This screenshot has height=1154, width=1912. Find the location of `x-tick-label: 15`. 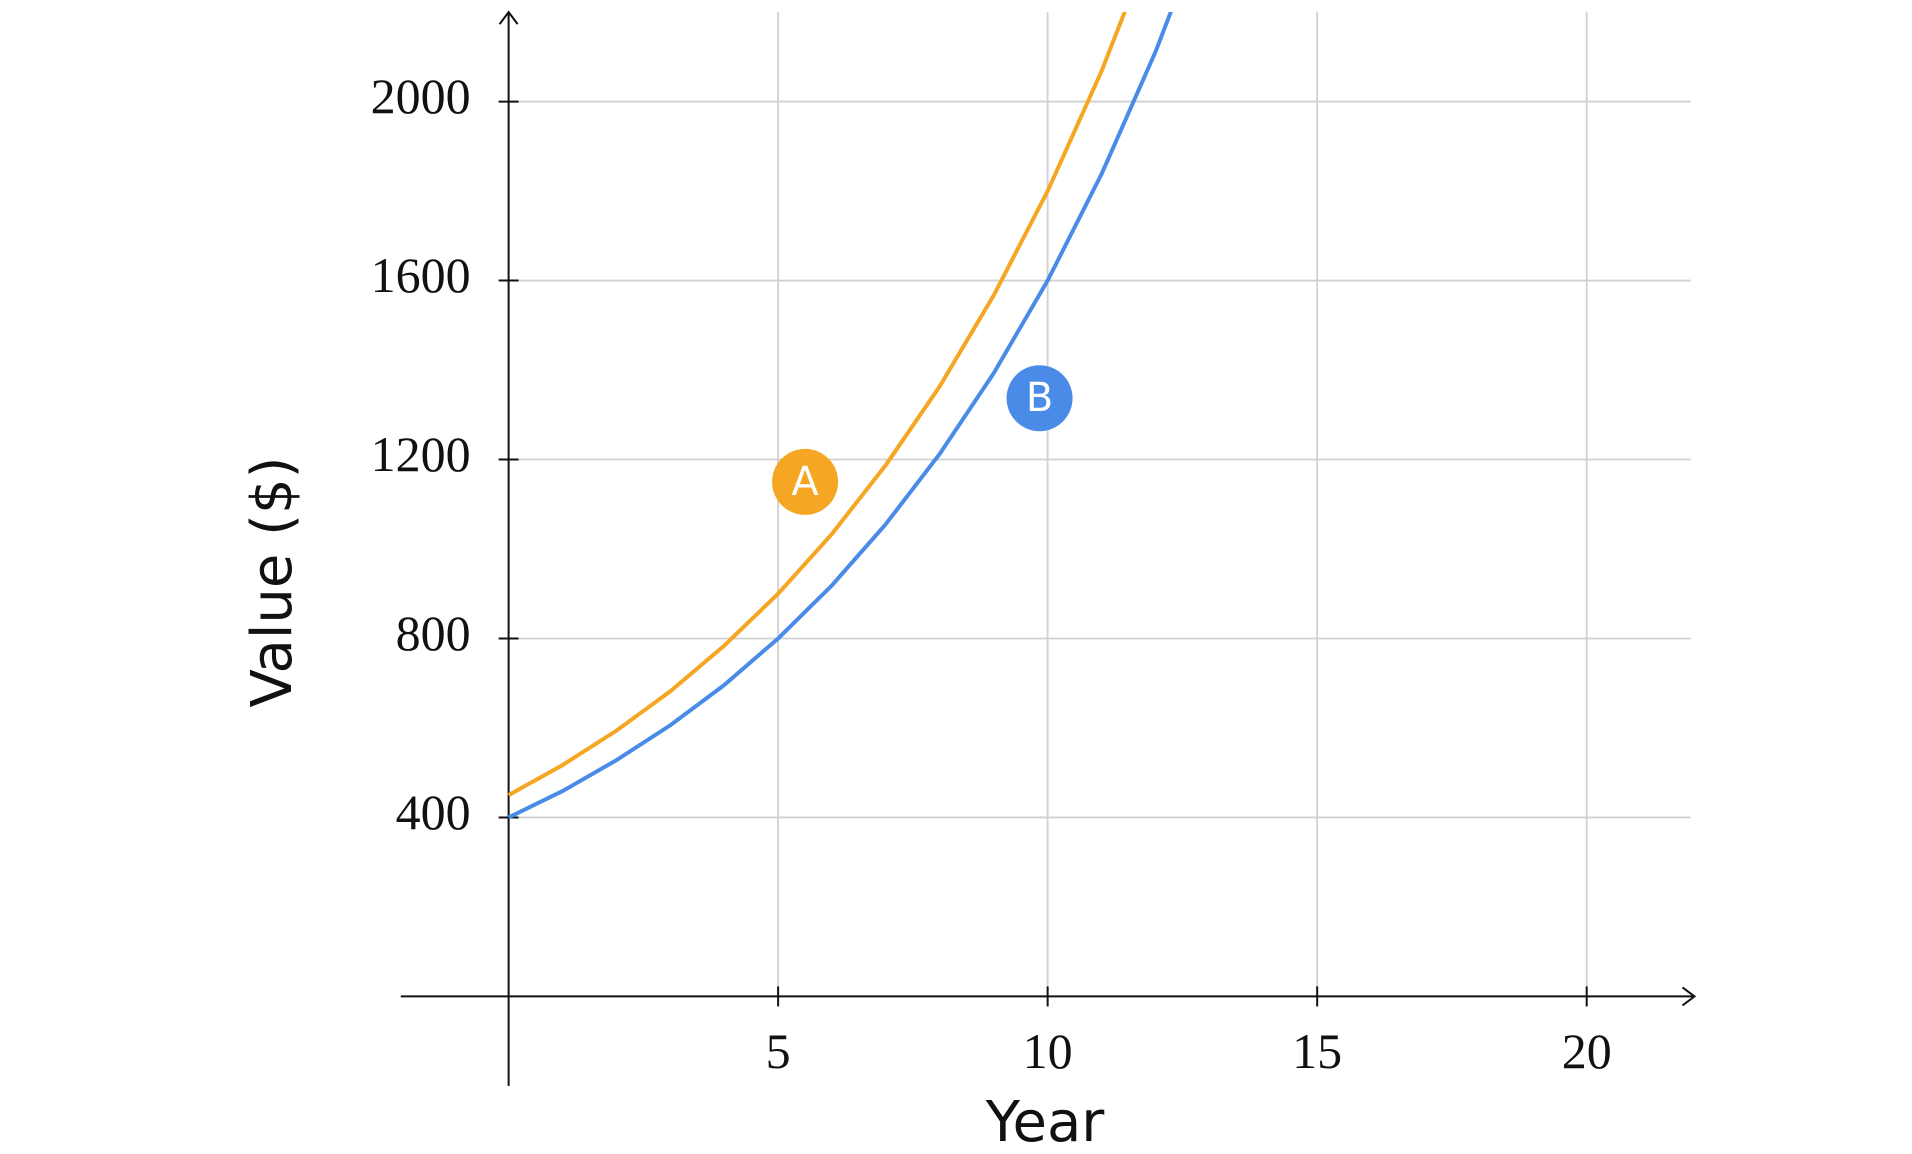

x-tick-label: 15 is located at coordinates (1317, 1051).